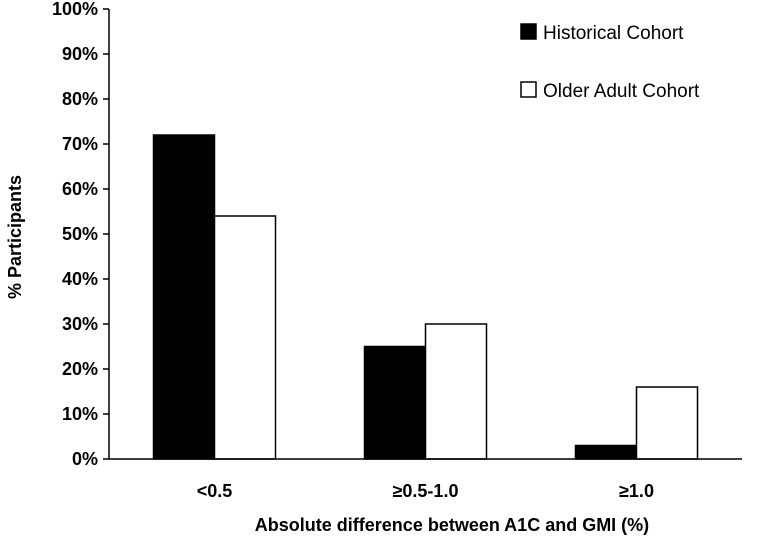 Image resolution: width=762 pixels, height=539 pixels. Describe the element at coordinates (528, 31) in the screenshot. I see `legend-swatch-historical-cohort` at that location.